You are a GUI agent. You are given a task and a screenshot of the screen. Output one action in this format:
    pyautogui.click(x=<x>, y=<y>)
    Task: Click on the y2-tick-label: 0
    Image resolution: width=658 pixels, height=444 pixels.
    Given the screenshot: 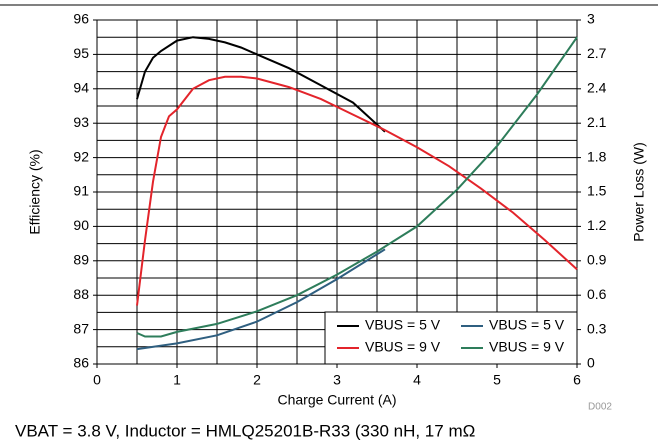 What is the action you would take?
    pyautogui.click(x=591, y=363)
    